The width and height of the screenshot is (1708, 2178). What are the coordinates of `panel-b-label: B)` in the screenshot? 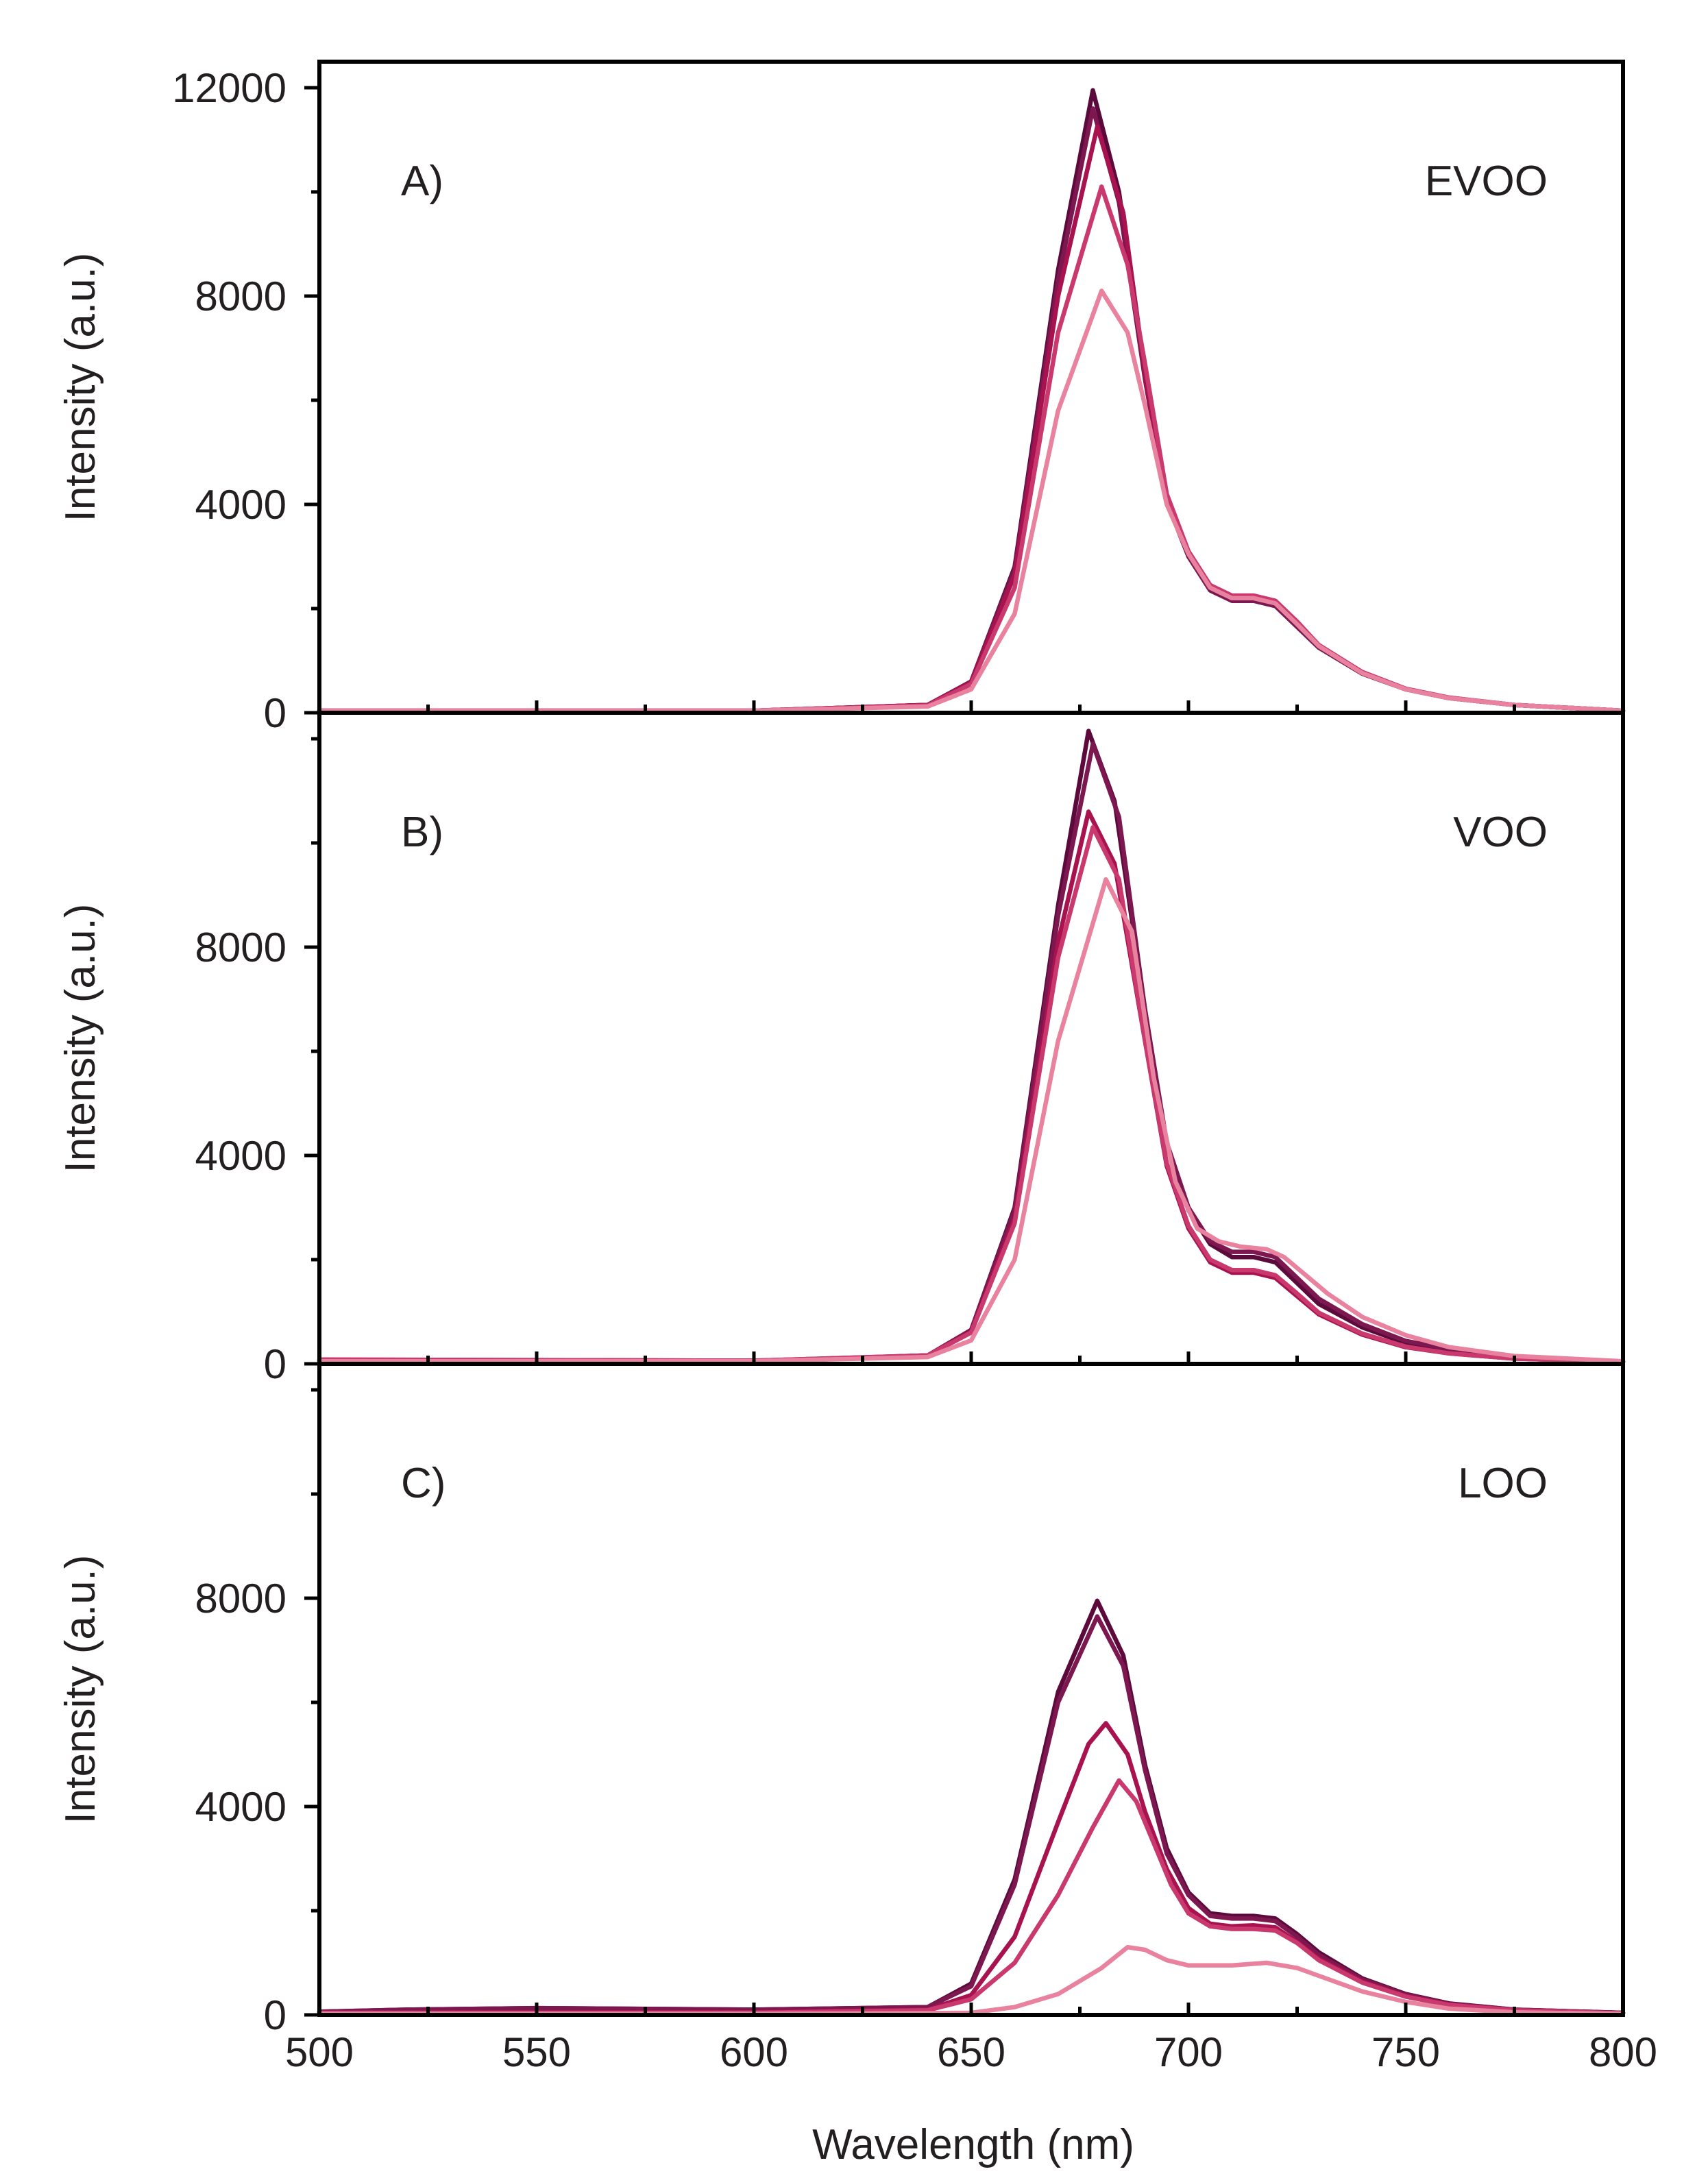 It's located at (422, 832).